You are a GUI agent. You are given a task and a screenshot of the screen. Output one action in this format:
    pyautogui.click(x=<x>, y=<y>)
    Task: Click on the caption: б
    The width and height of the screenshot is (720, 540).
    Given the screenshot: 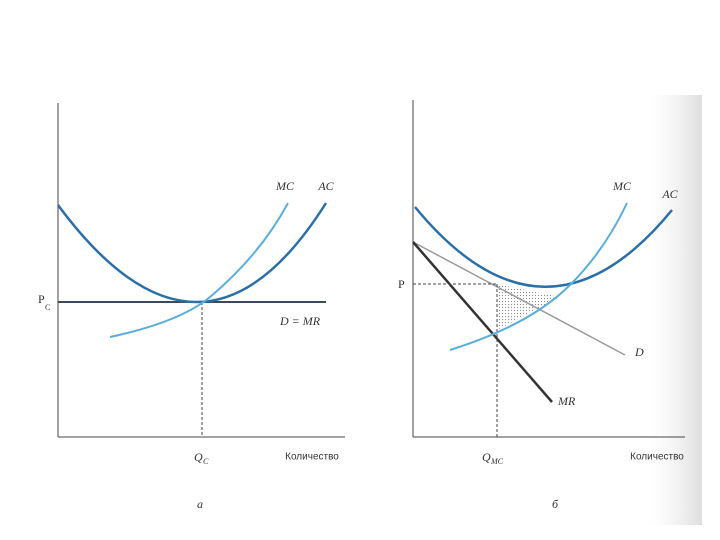 What is the action you would take?
    pyautogui.click(x=555, y=504)
    